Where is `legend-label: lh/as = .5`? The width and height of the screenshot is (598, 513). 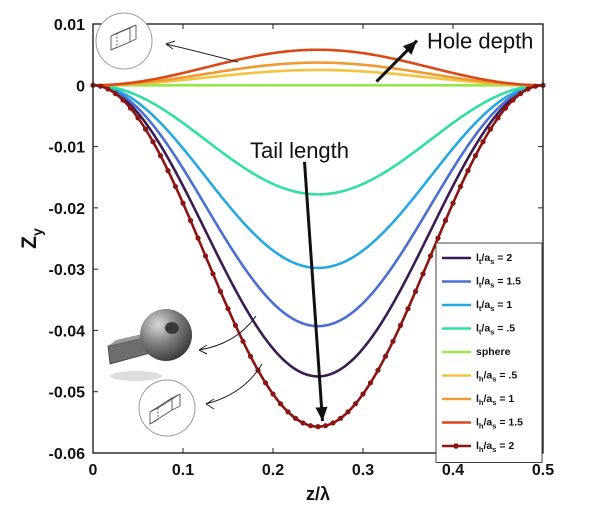
legend-label: lh/as = .5 is located at coordinates (496, 377).